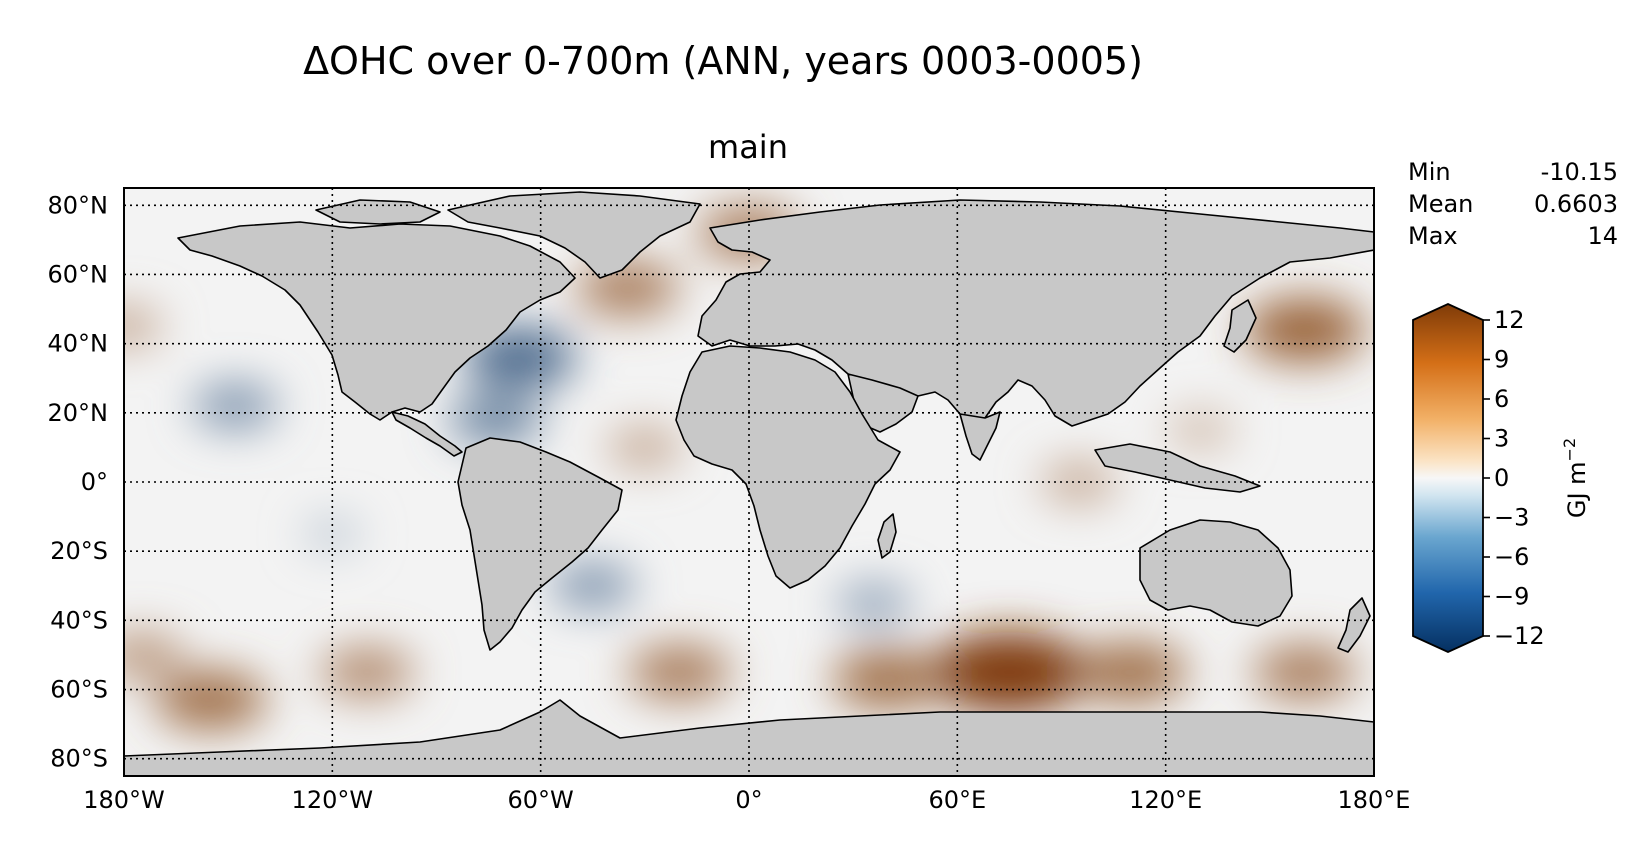 This screenshot has height=858, width=1651. Describe the element at coordinates (1448, 478) in the screenshot. I see `colorbar-body` at that location.